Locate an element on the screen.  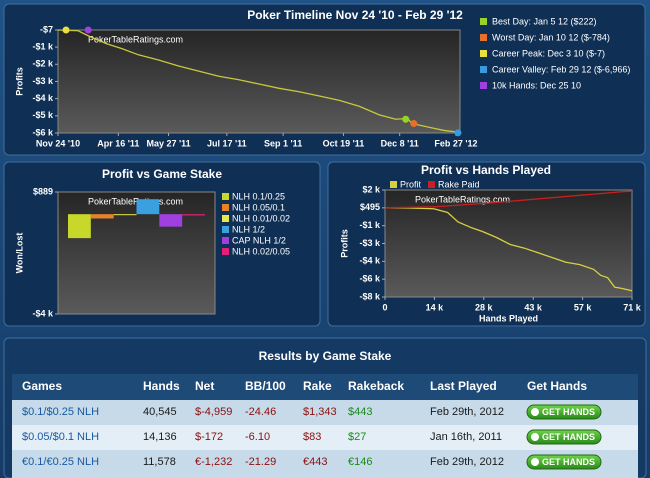
legend-label: NLH 1/2 is located at coordinates (248, 229).